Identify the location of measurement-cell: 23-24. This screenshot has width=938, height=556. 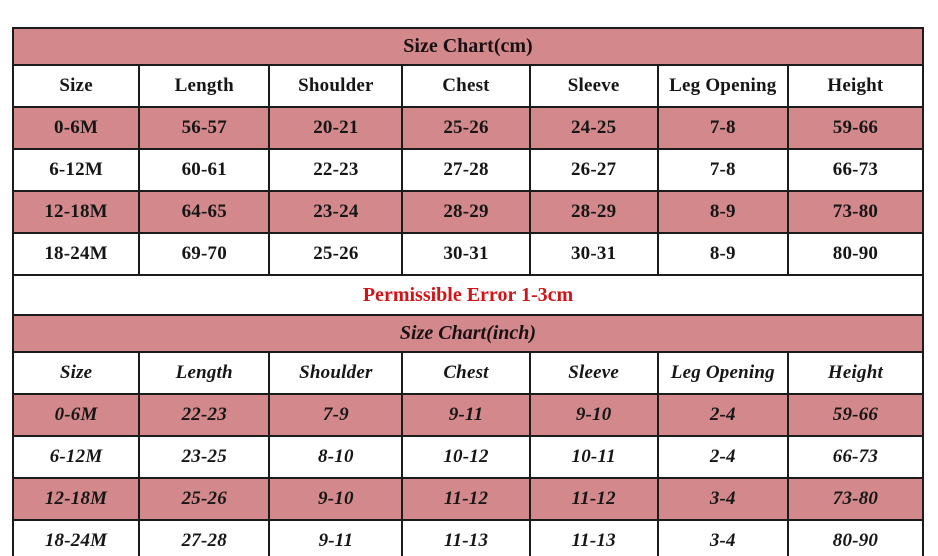
(337, 212).